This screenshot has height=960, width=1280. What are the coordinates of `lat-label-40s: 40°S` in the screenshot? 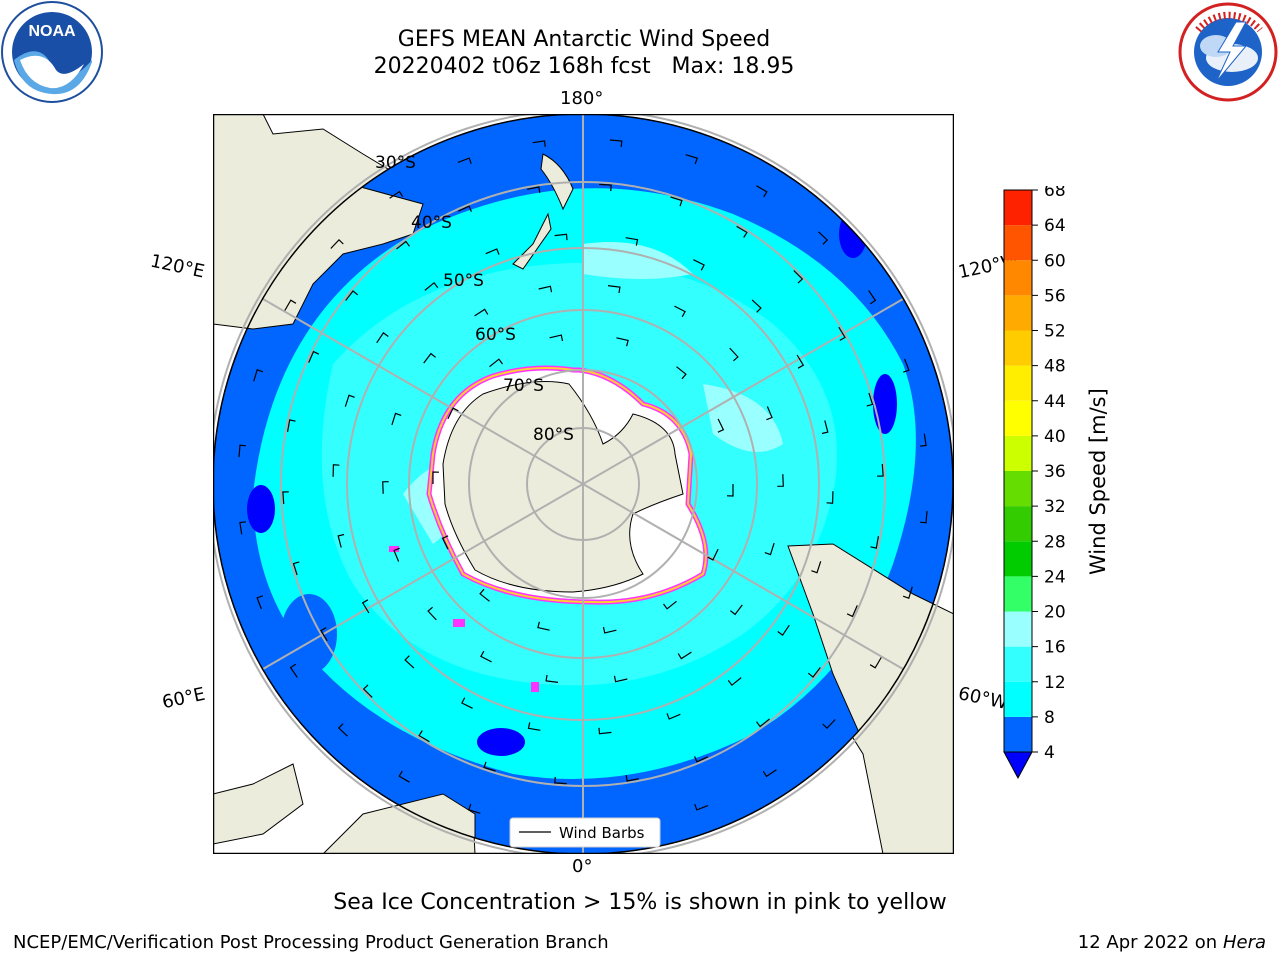 It's located at (431, 223).